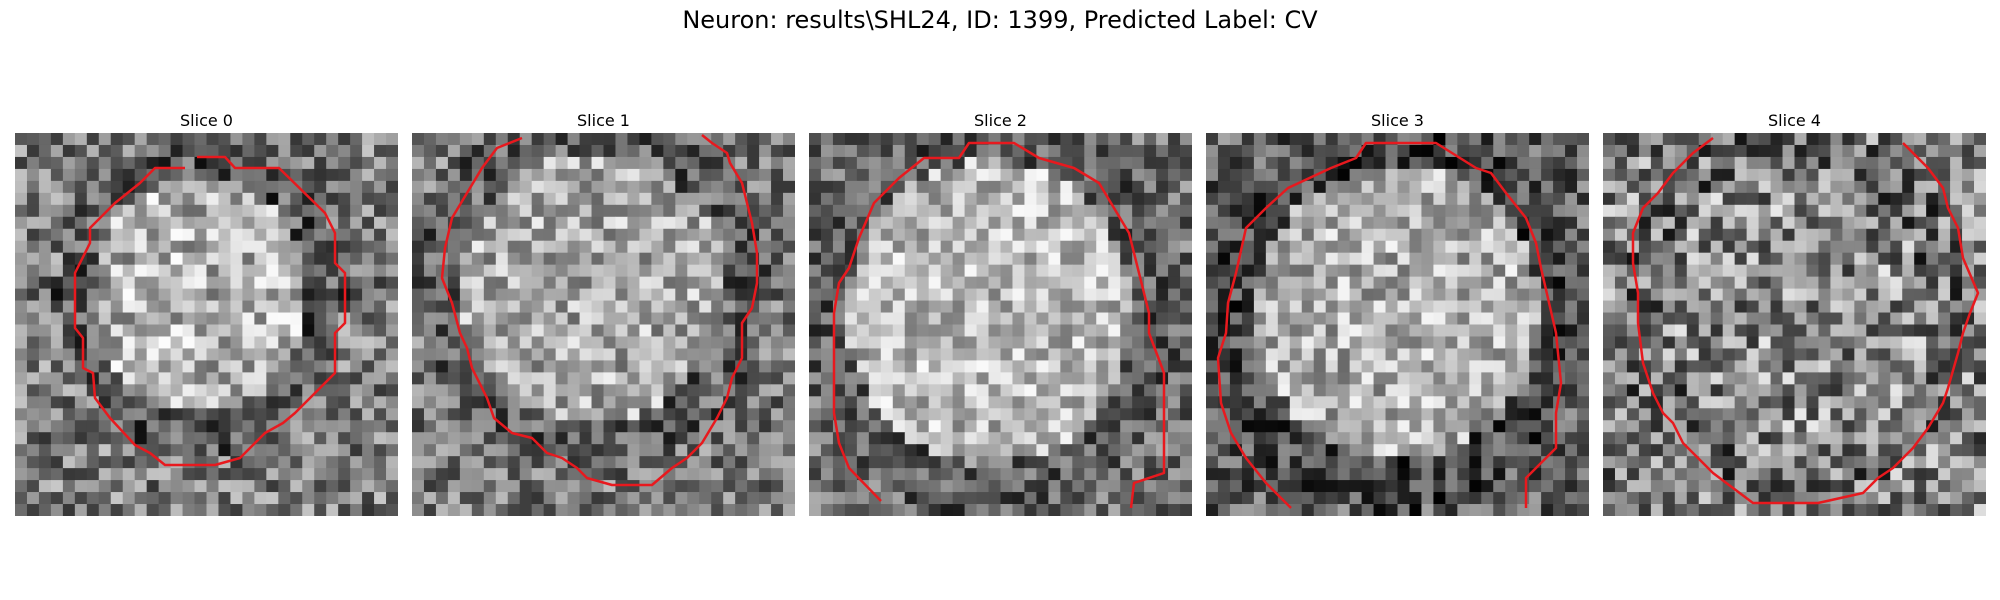 The image size is (2000, 600). I want to click on slice-title: Slice 0, so click(206, 120).